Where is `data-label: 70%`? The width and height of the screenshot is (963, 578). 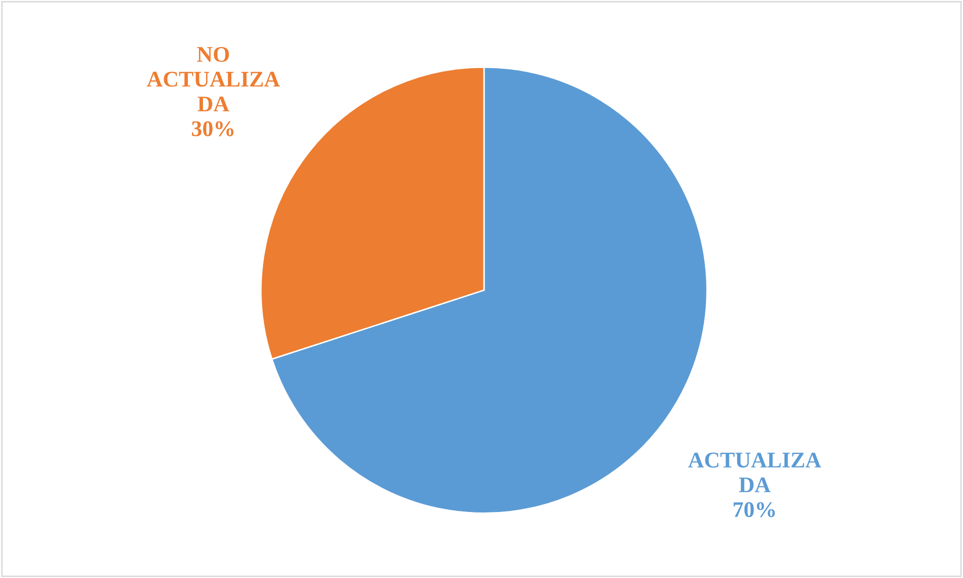
data-label: 70% is located at coordinates (754, 510).